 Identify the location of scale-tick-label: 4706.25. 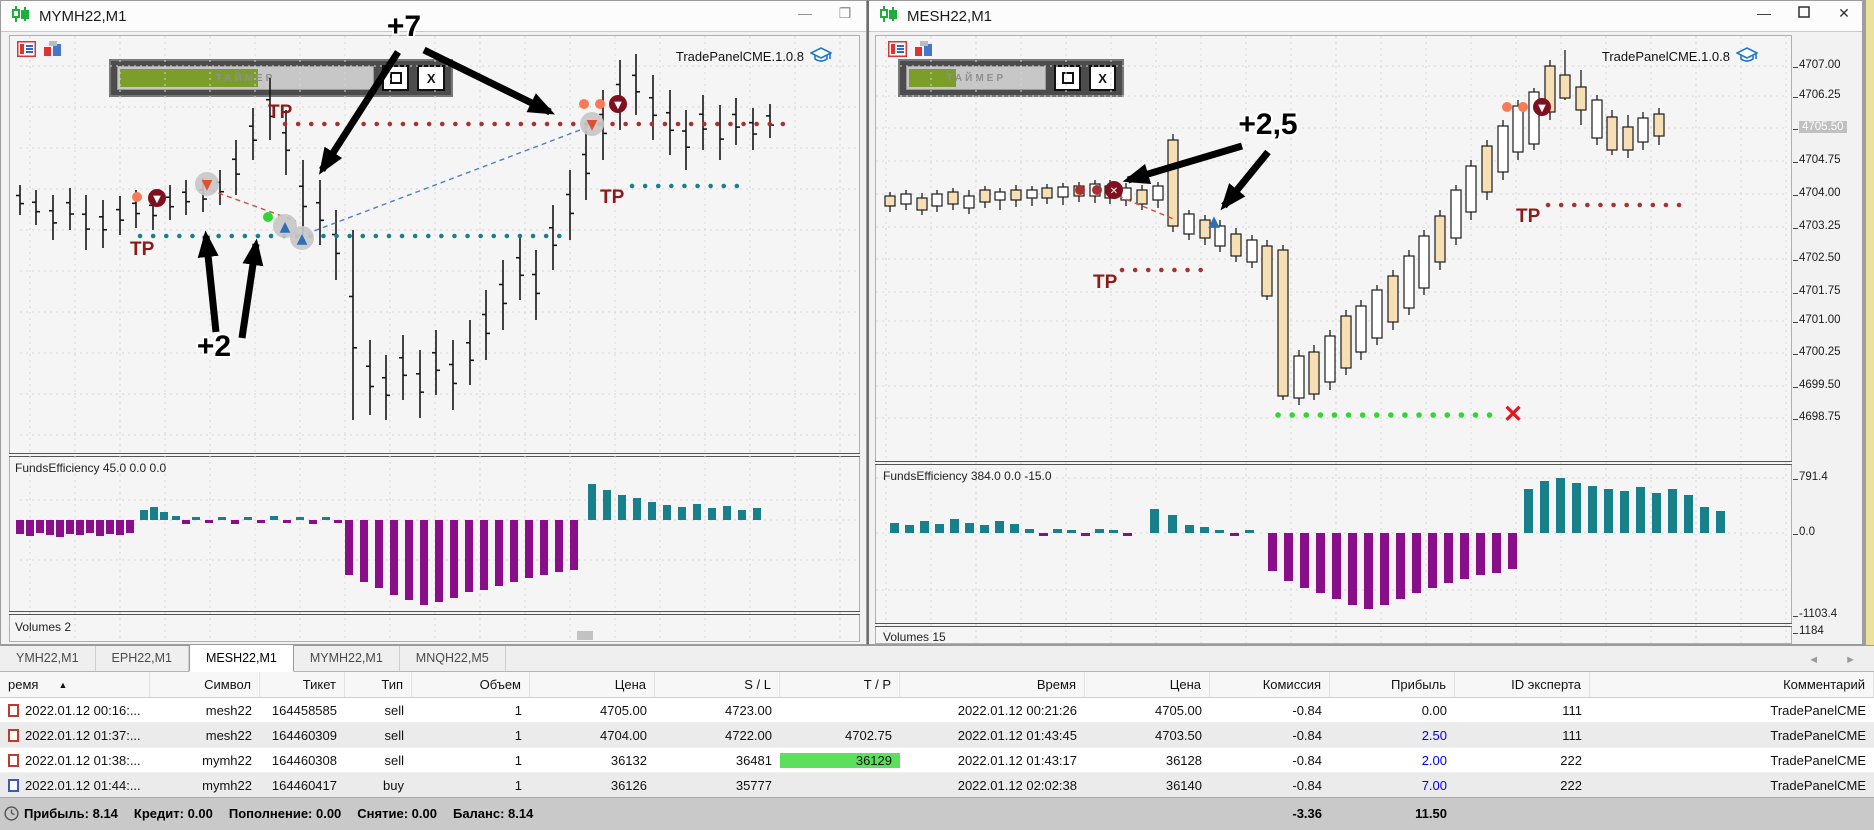
(1820, 95).